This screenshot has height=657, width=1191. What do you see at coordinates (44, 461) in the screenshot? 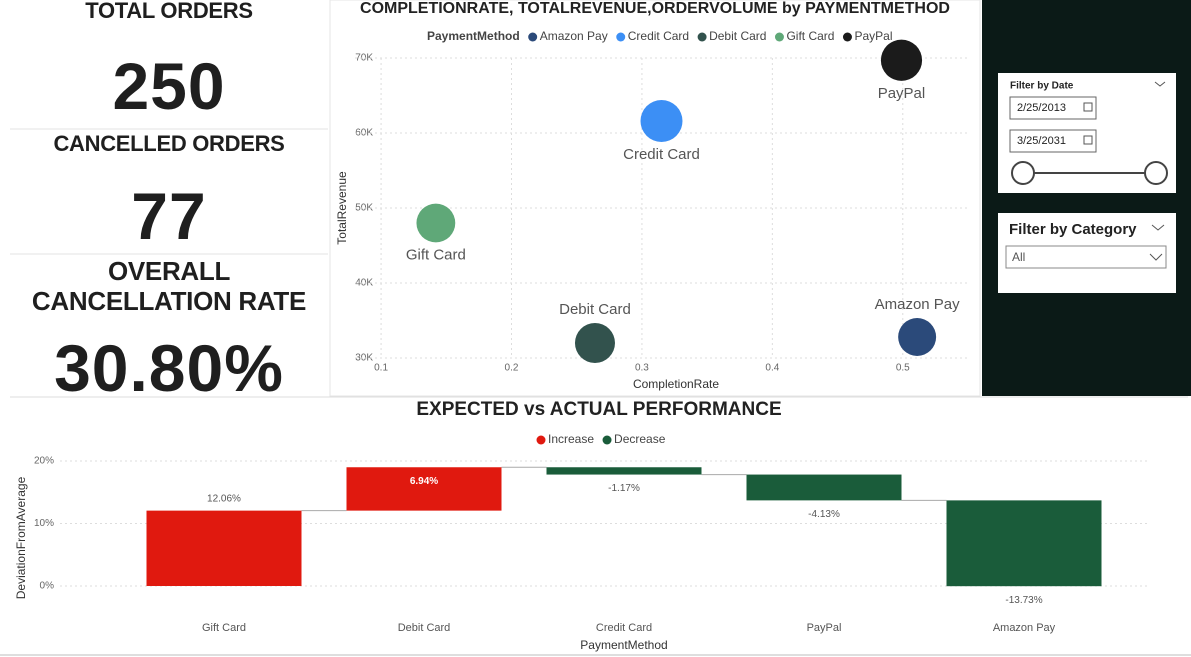
I see `y-tick-label: 20%` at bounding box center [44, 461].